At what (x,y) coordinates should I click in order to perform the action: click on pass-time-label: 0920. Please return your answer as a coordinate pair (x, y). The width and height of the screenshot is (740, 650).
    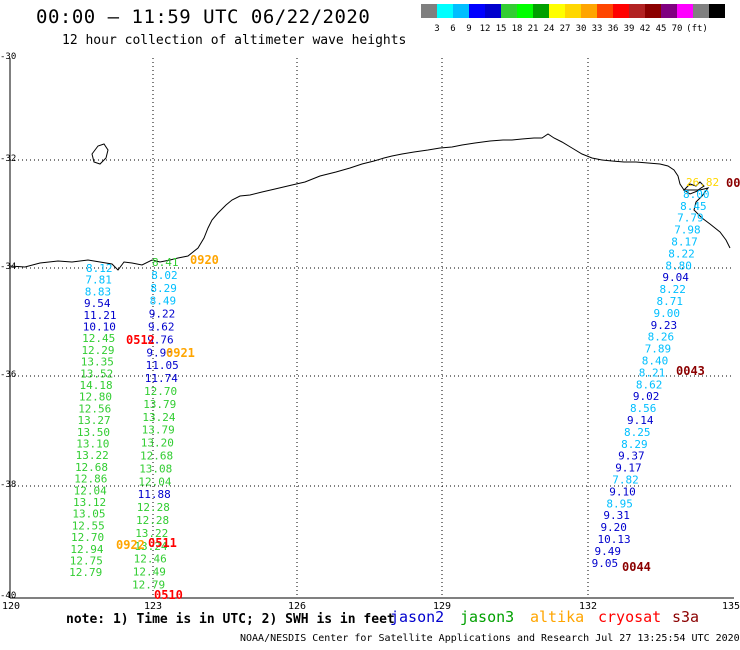
    Looking at the image, I should click on (204, 260).